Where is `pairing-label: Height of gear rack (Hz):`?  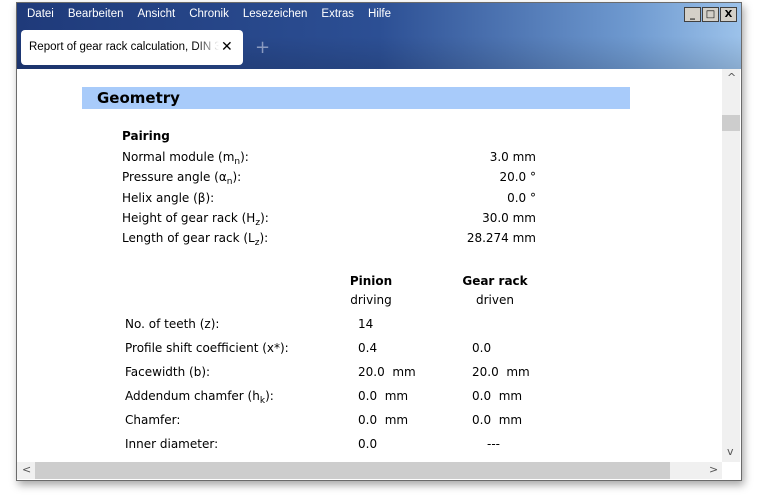 pairing-label: Height of gear rack (Hz): is located at coordinates (195, 219).